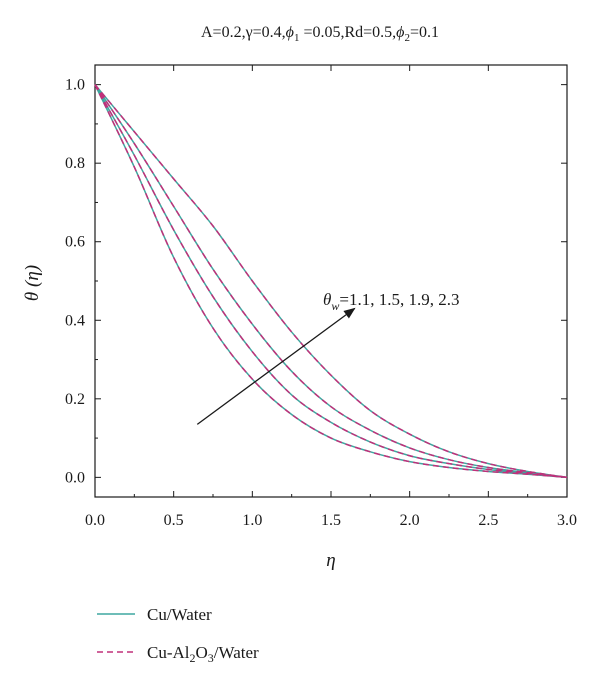 Image resolution: width=600 pixels, height=685 pixels. I want to click on y-tick-label: 0.6, so click(75, 242).